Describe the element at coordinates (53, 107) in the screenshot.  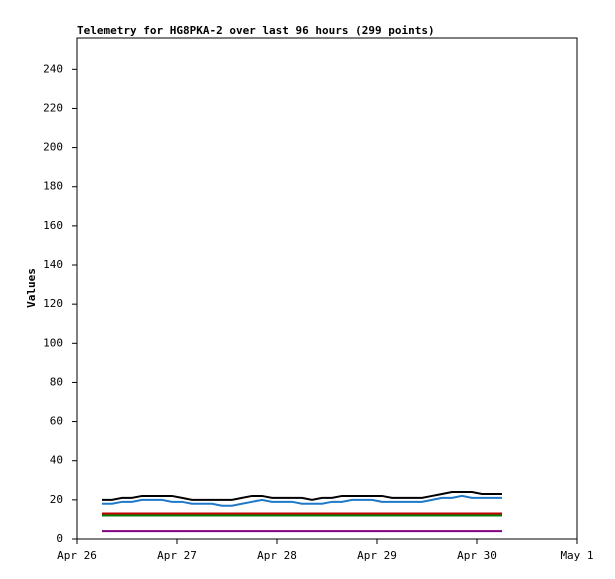
I see `y-tick-label: 220` at that location.